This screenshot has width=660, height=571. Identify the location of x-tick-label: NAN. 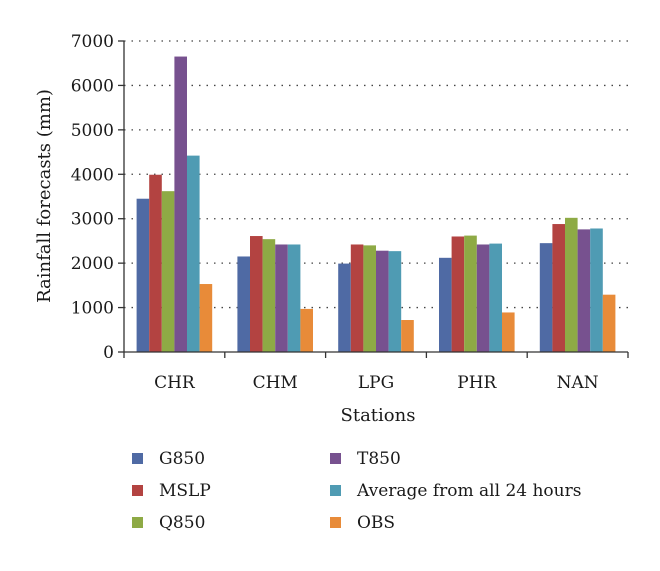
(578, 383).